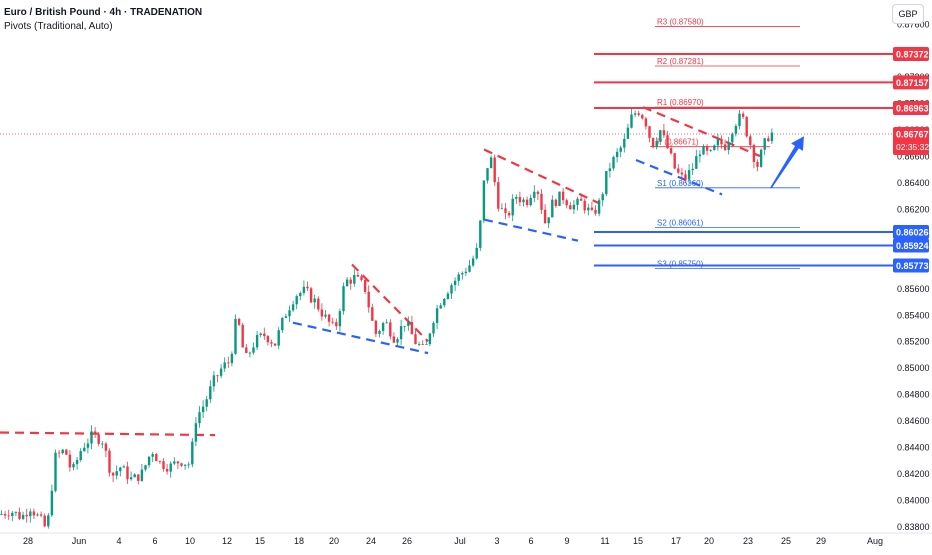  Describe the element at coordinates (911, 245) in the screenshot. I see `support-level-tag` at that location.